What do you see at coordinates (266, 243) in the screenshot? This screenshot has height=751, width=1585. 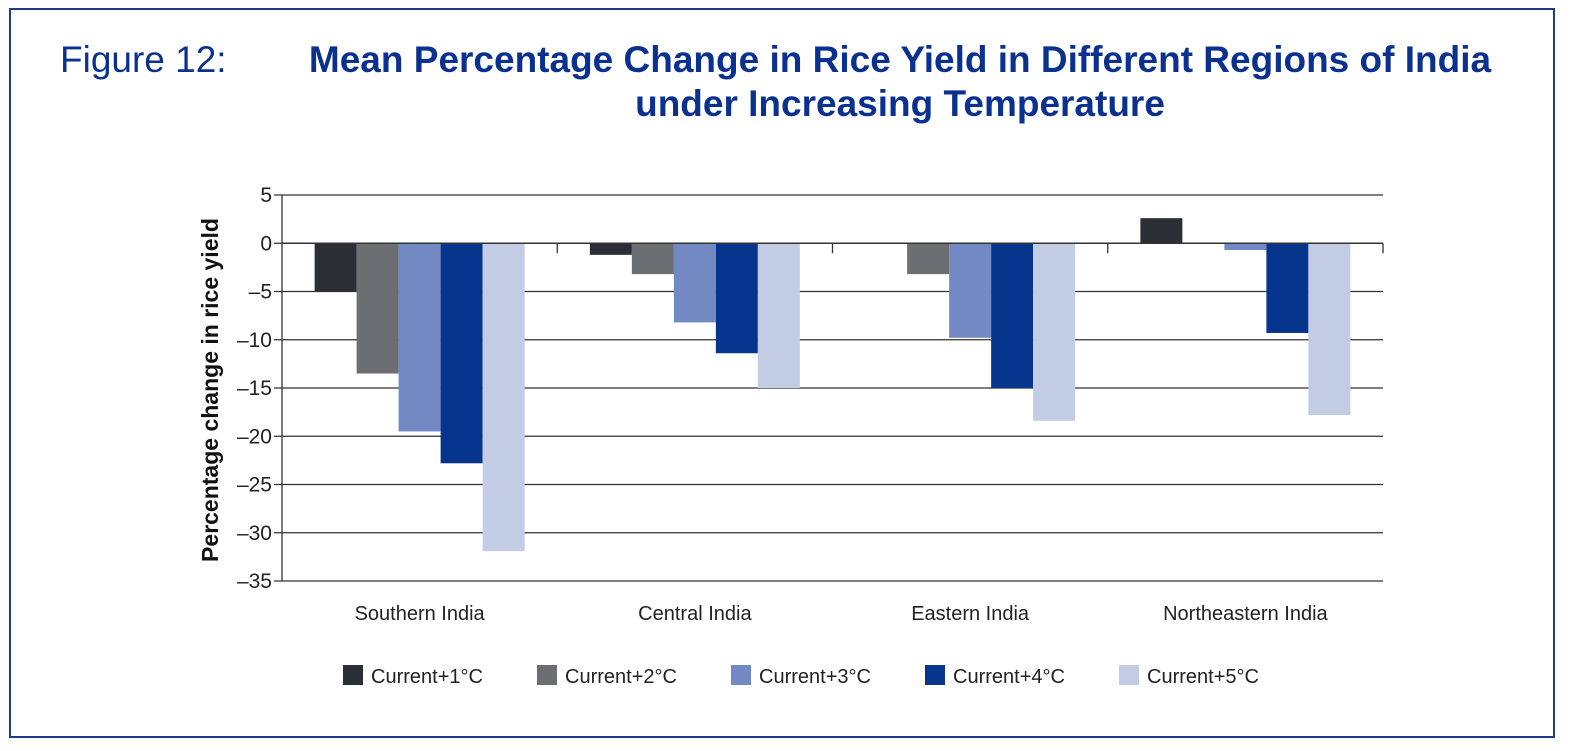 I see `y-tick-label: 0` at bounding box center [266, 243].